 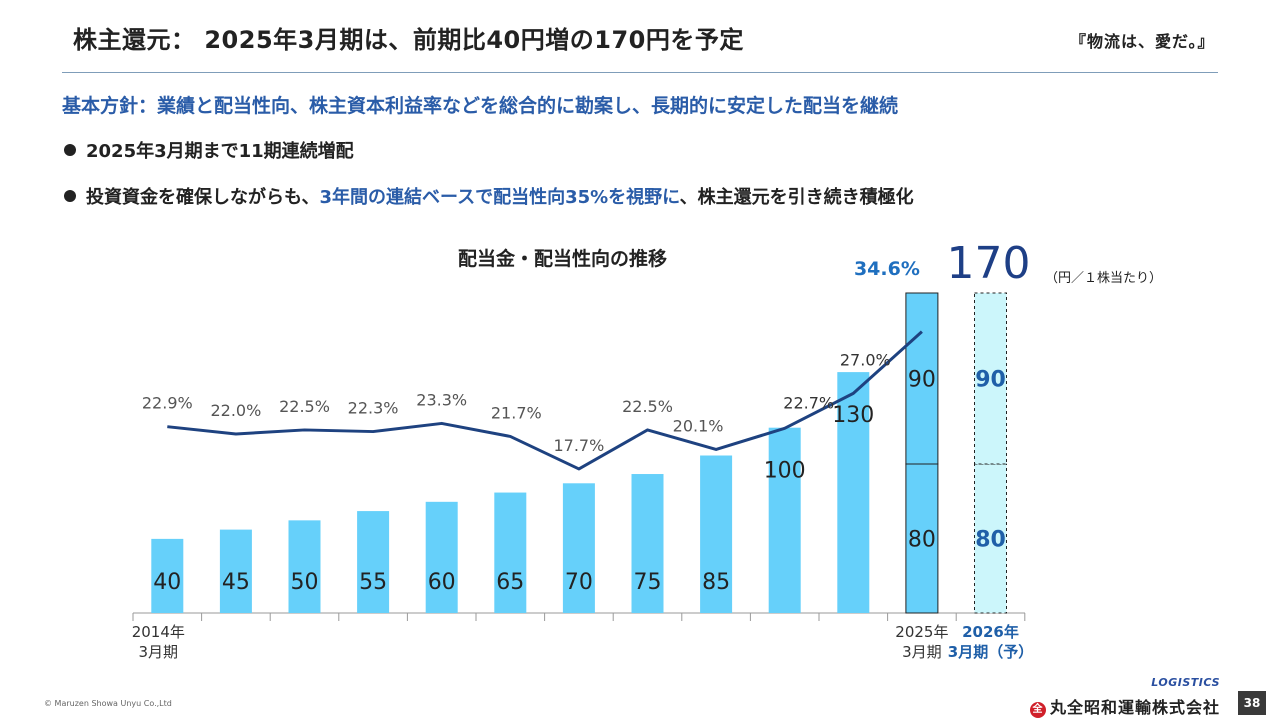 I want to click on chart-title: 配当金・配当性向の推移, so click(x=563, y=259).